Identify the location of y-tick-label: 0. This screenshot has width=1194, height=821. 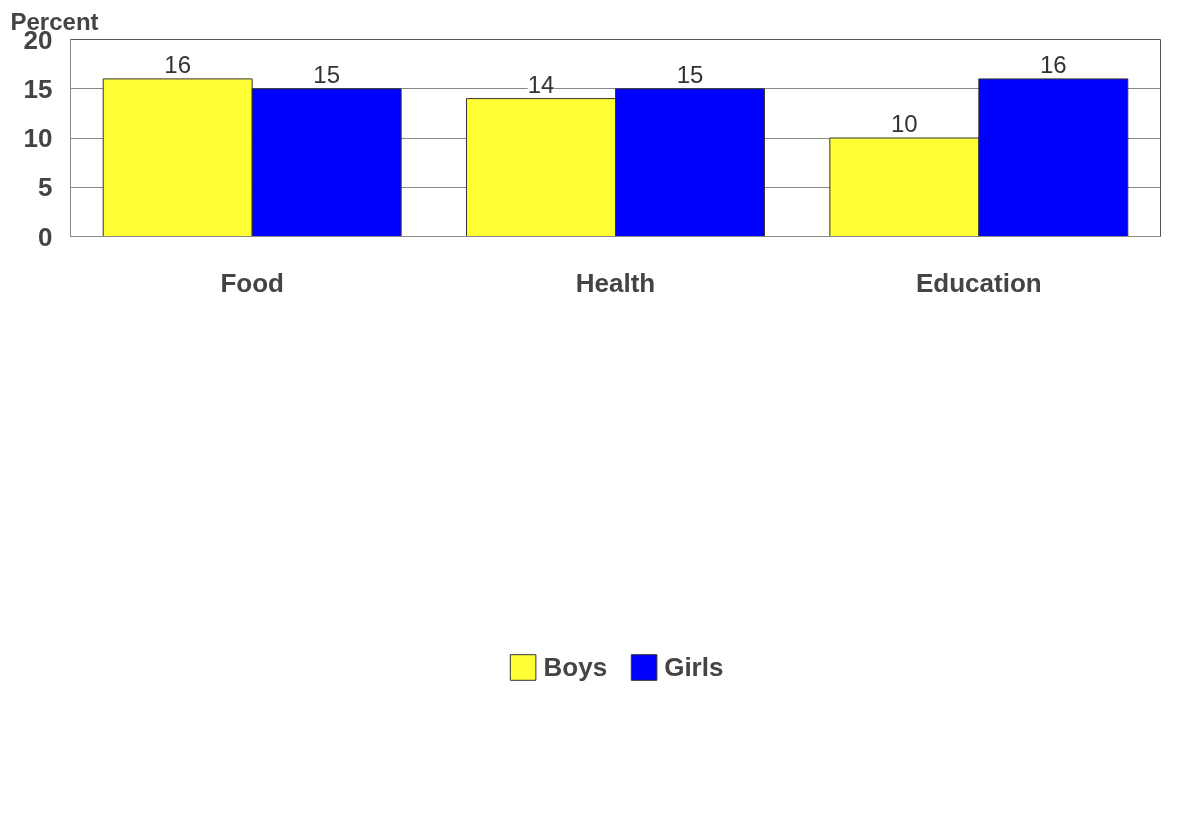
(45, 236).